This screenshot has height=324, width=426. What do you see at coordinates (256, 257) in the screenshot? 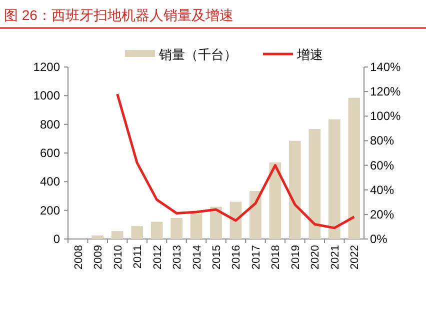
I see `x-tick-label: 2017` at bounding box center [256, 257].